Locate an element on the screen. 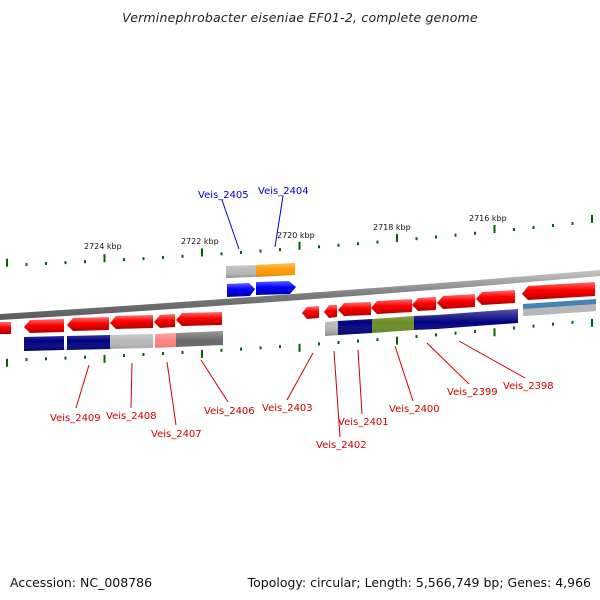 This screenshot has height=600, width=600. forward-cog-track is located at coordinates (260, 270).